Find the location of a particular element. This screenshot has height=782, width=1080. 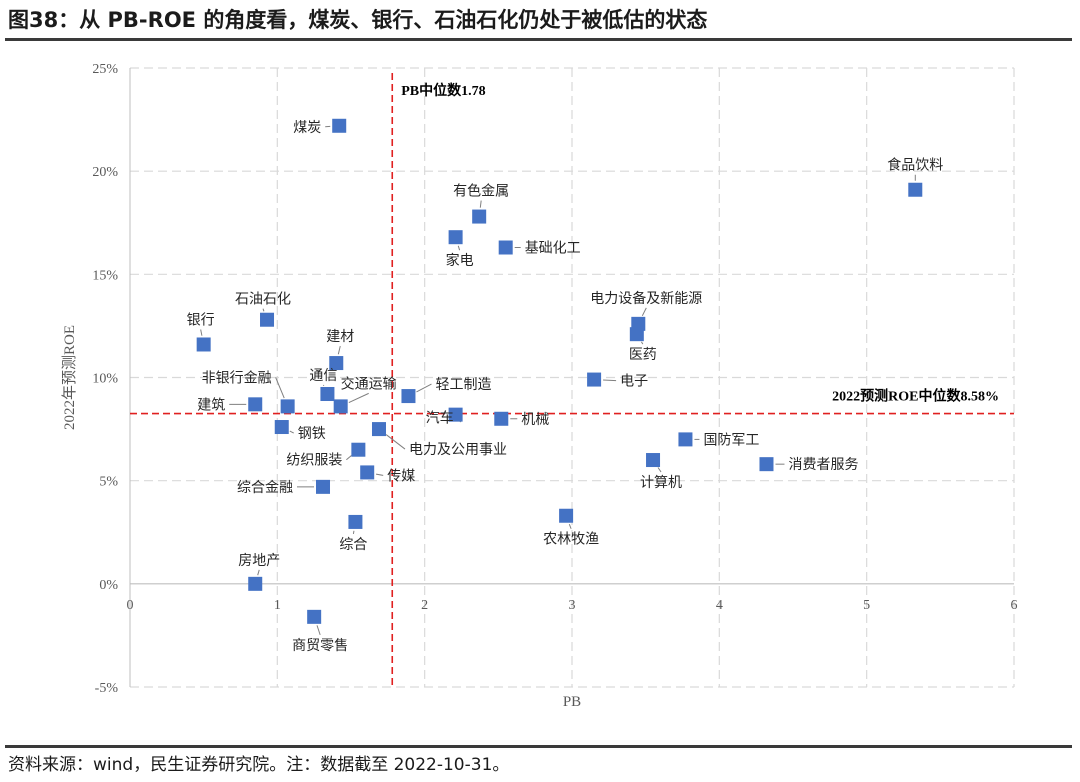

figure-title: 图38：从 PB-ROE 的角度看，煤炭、银行、石油石化仍处于被低估的状态 is located at coordinates (358, 20).